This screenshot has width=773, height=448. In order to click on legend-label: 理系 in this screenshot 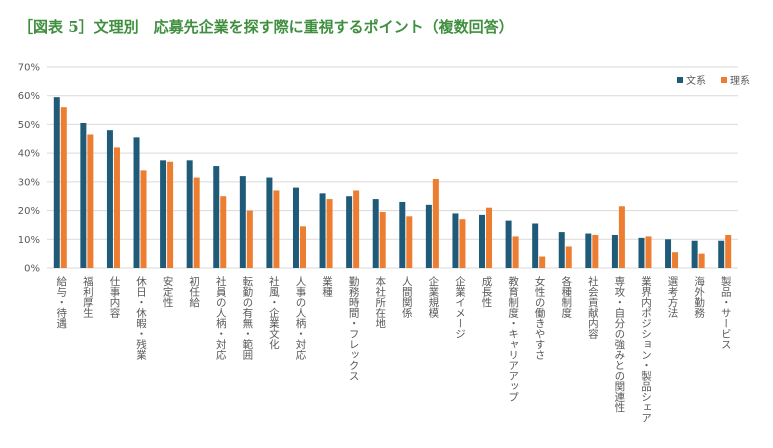, I will do `click(740, 81)`.